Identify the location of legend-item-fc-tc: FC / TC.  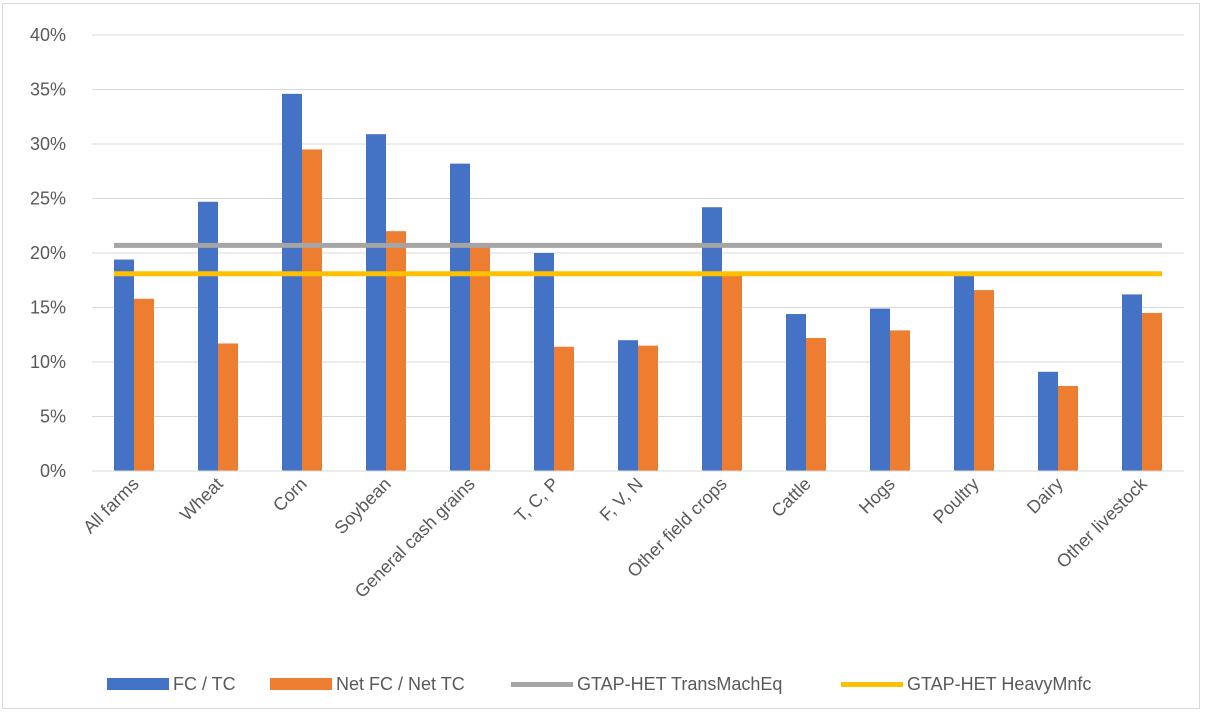
(171, 684).